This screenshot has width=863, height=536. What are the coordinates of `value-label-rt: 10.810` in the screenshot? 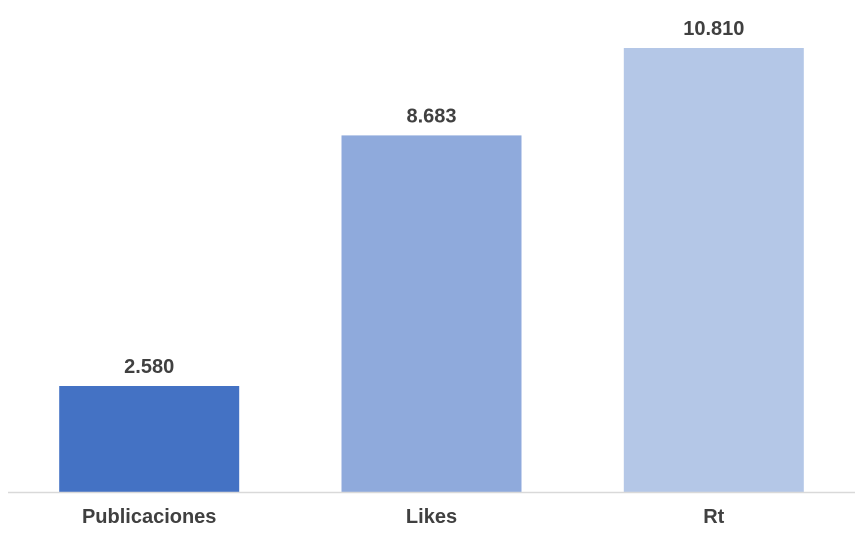 It's located at (713, 29).